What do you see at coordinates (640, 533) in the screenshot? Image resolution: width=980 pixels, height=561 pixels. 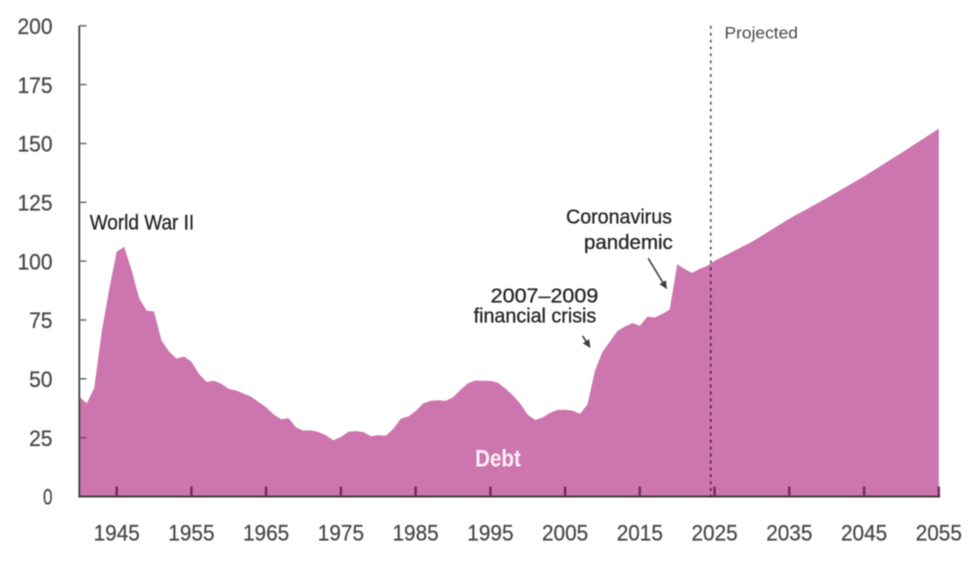 I see `svg-text: 2015` at bounding box center [640, 533].